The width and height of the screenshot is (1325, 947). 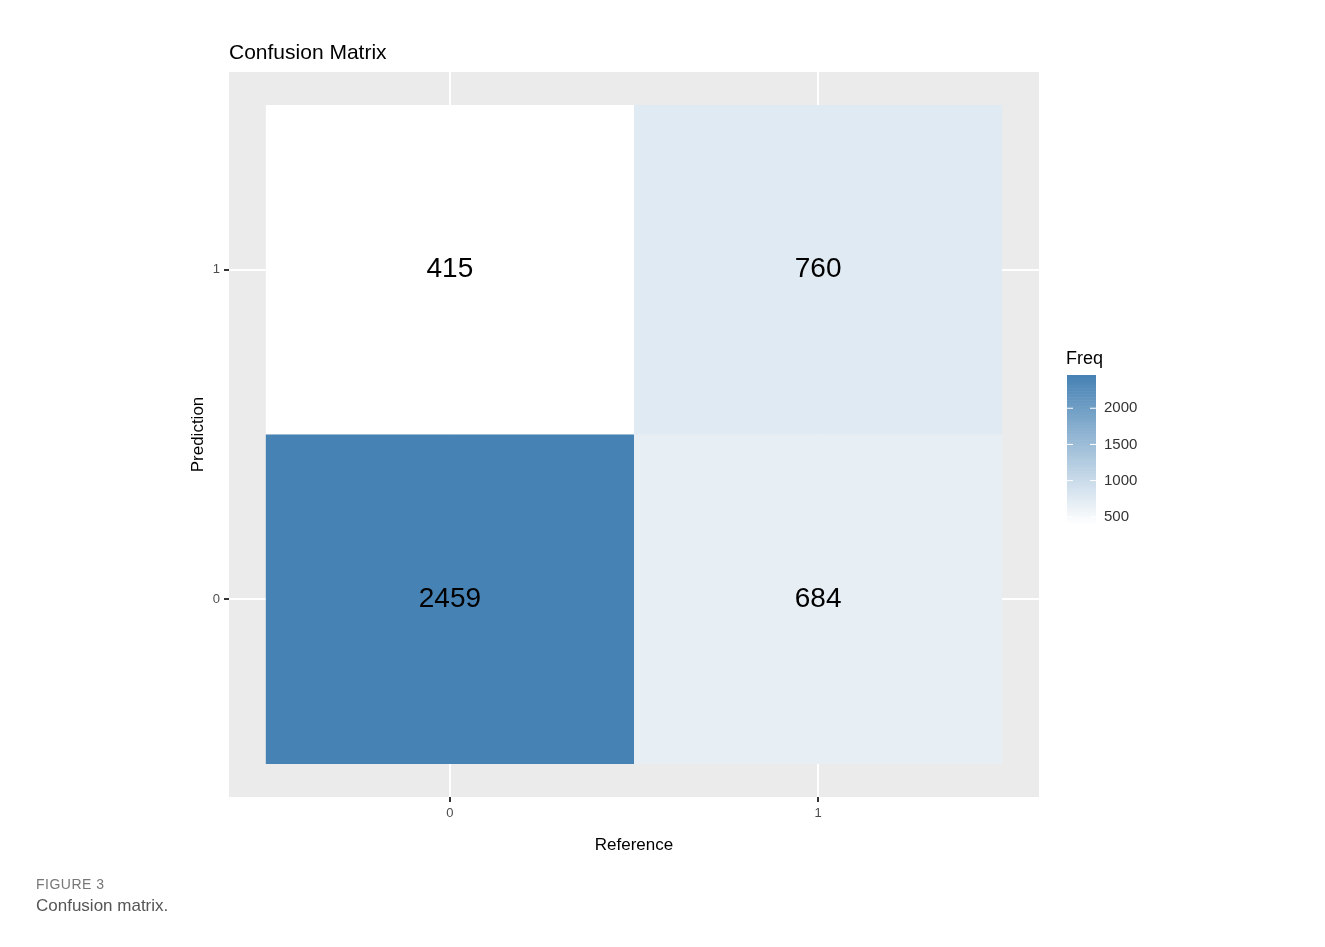 What do you see at coordinates (1121, 479) in the screenshot?
I see `color-bar-label: 1000` at bounding box center [1121, 479].